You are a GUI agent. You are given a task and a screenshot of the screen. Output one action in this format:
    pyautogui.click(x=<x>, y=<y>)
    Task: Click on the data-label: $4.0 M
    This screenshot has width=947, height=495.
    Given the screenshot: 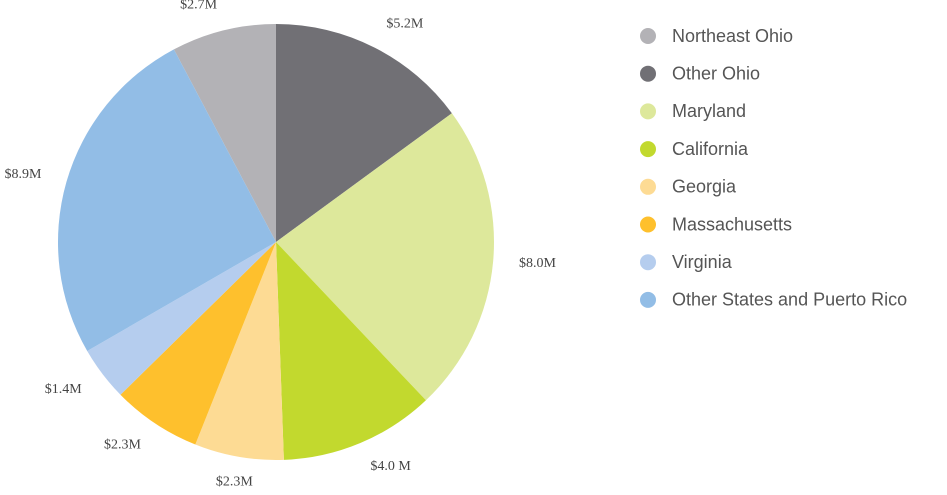 What is the action you would take?
    pyautogui.click(x=390, y=466)
    